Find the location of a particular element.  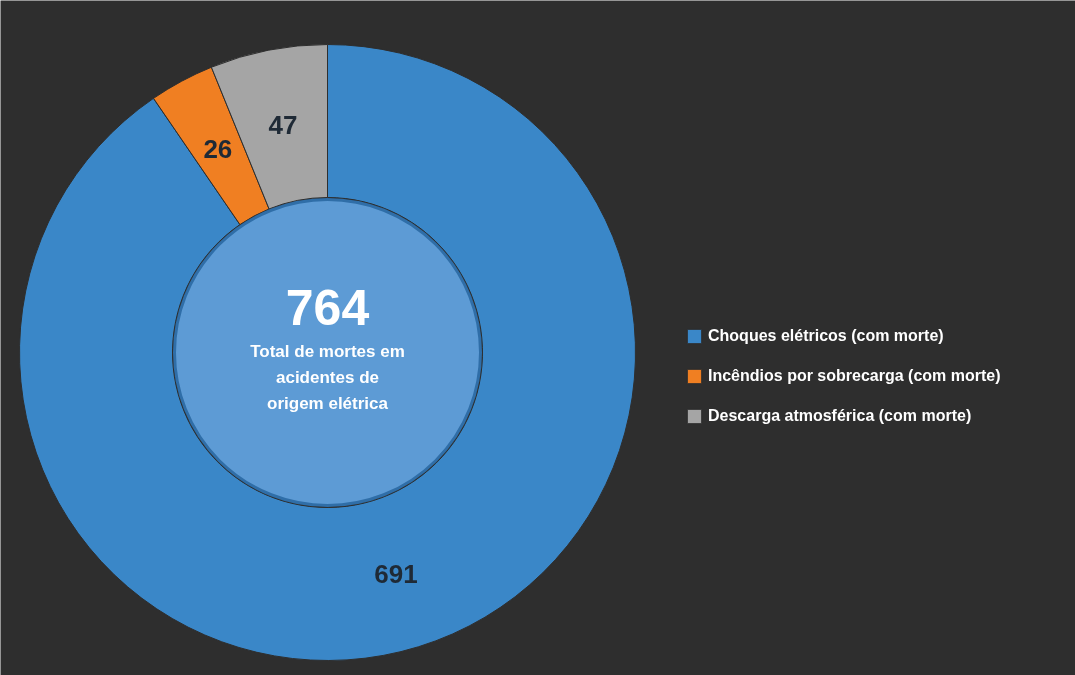

legend-label: Incêndios por sobrecarga (com morte) is located at coordinates (854, 376).